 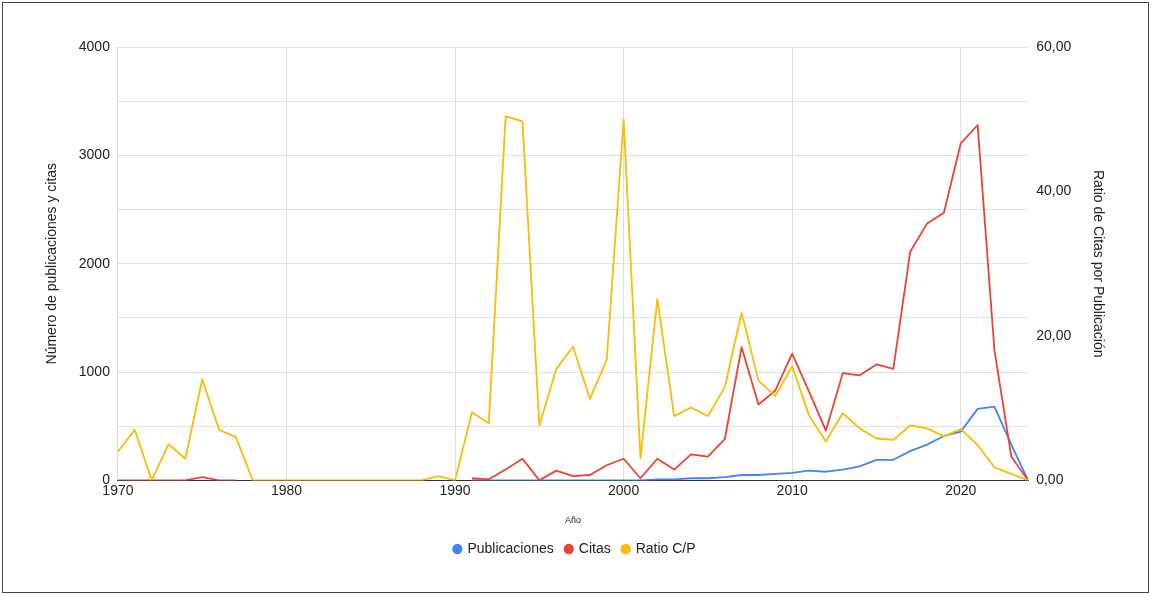 I want to click on x-tick-label: 1980, so click(x=286, y=489).